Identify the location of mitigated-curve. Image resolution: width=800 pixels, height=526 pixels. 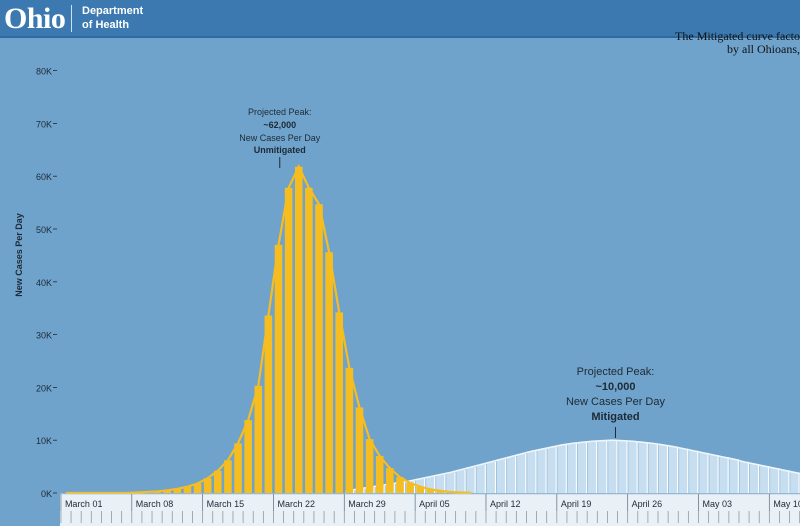
(574, 465).